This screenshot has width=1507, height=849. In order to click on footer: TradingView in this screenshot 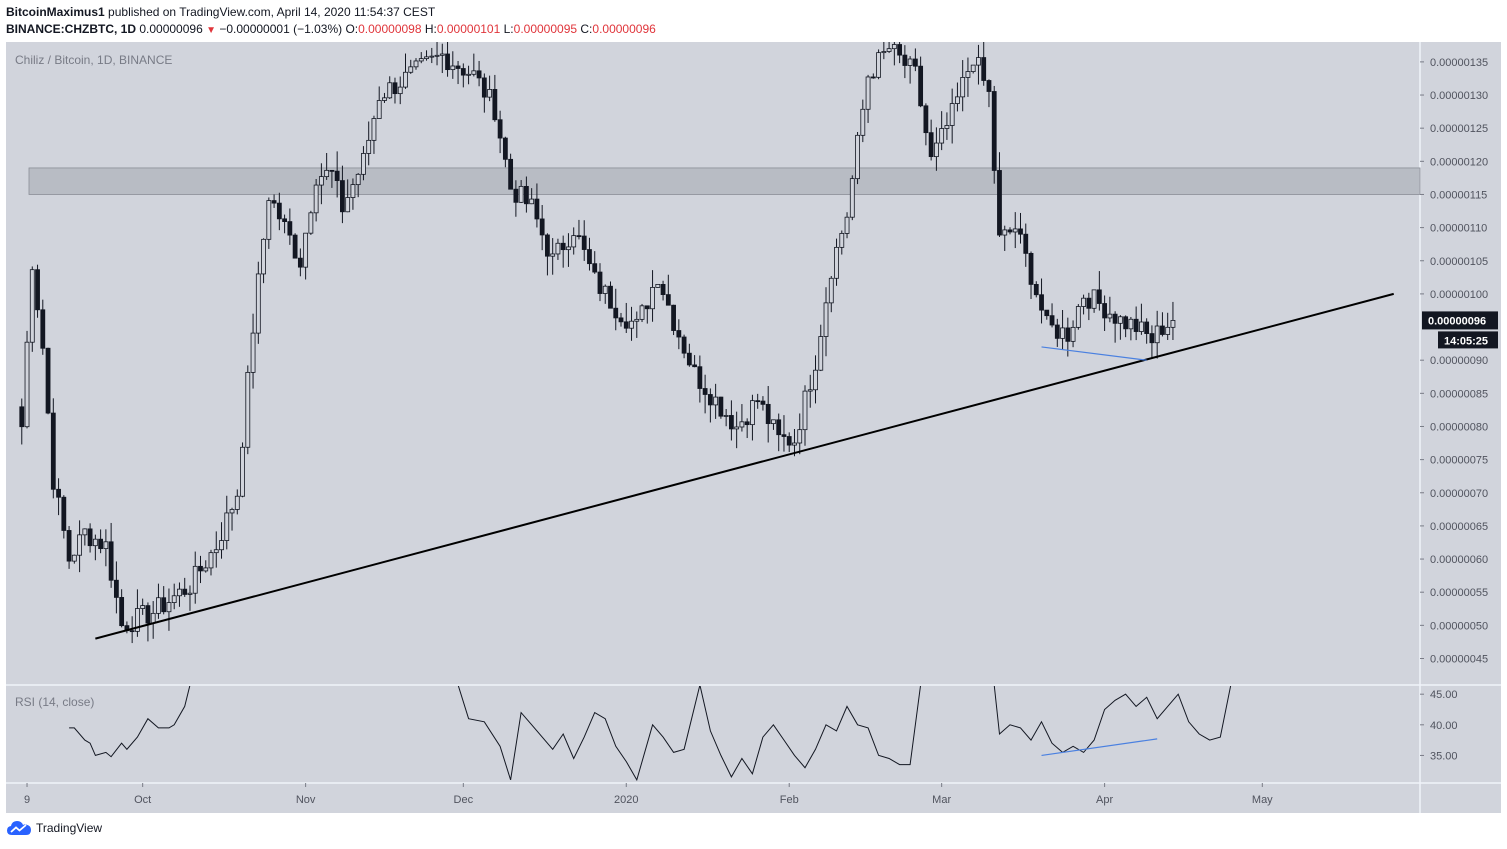, I will do `click(54, 828)`.